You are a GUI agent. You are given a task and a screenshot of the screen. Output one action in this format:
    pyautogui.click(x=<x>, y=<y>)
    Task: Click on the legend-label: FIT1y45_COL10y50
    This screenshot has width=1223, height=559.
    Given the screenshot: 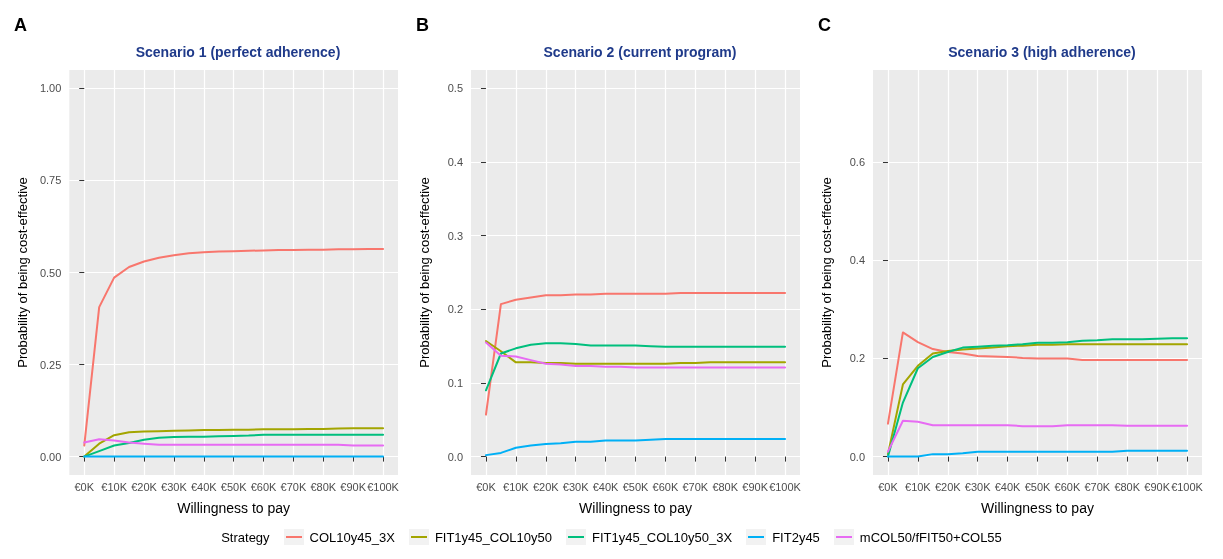 What is the action you would take?
    pyautogui.click(x=493, y=537)
    